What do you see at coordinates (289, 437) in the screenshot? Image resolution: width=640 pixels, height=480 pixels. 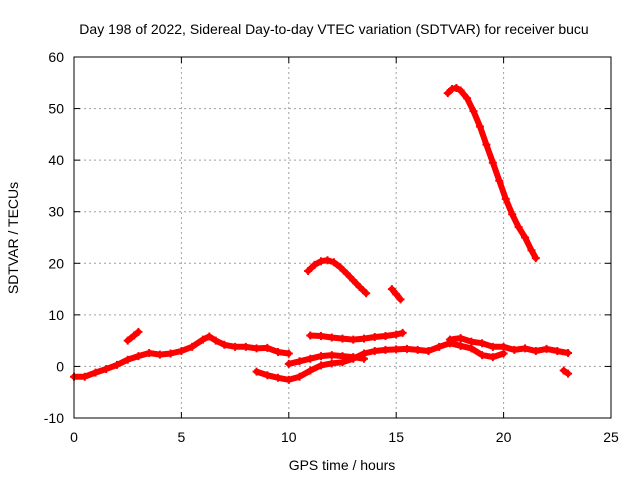 I see `x-tick-label: 10` at bounding box center [289, 437].